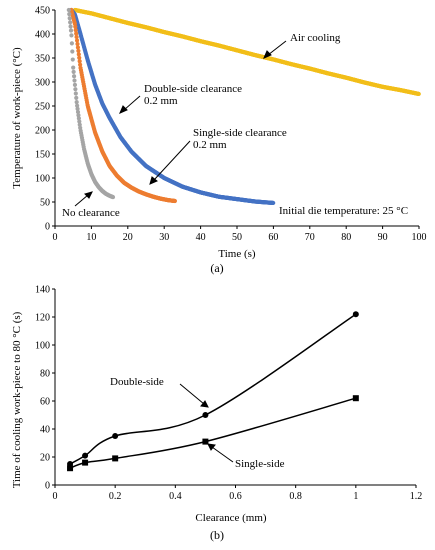 The height and width of the screenshot is (550, 435). I want to click on chart-b-y-tick-label: 20, so click(45, 458).